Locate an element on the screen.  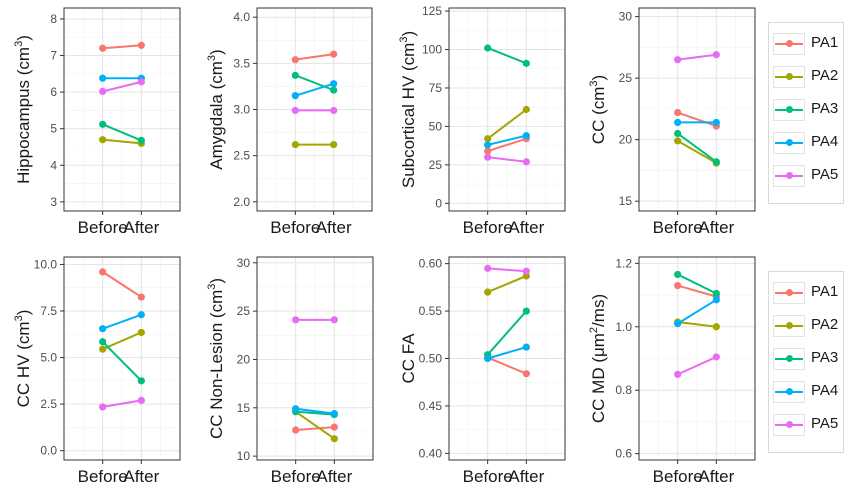
y-tick-label: 30 is located at coordinates (244, 263).